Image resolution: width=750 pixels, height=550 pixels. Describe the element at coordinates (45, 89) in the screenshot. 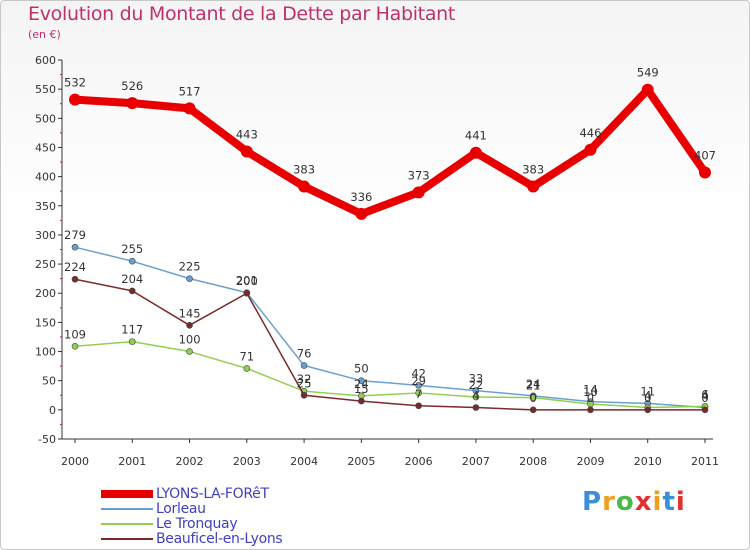

I see `y-tick-label: 550` at that location.